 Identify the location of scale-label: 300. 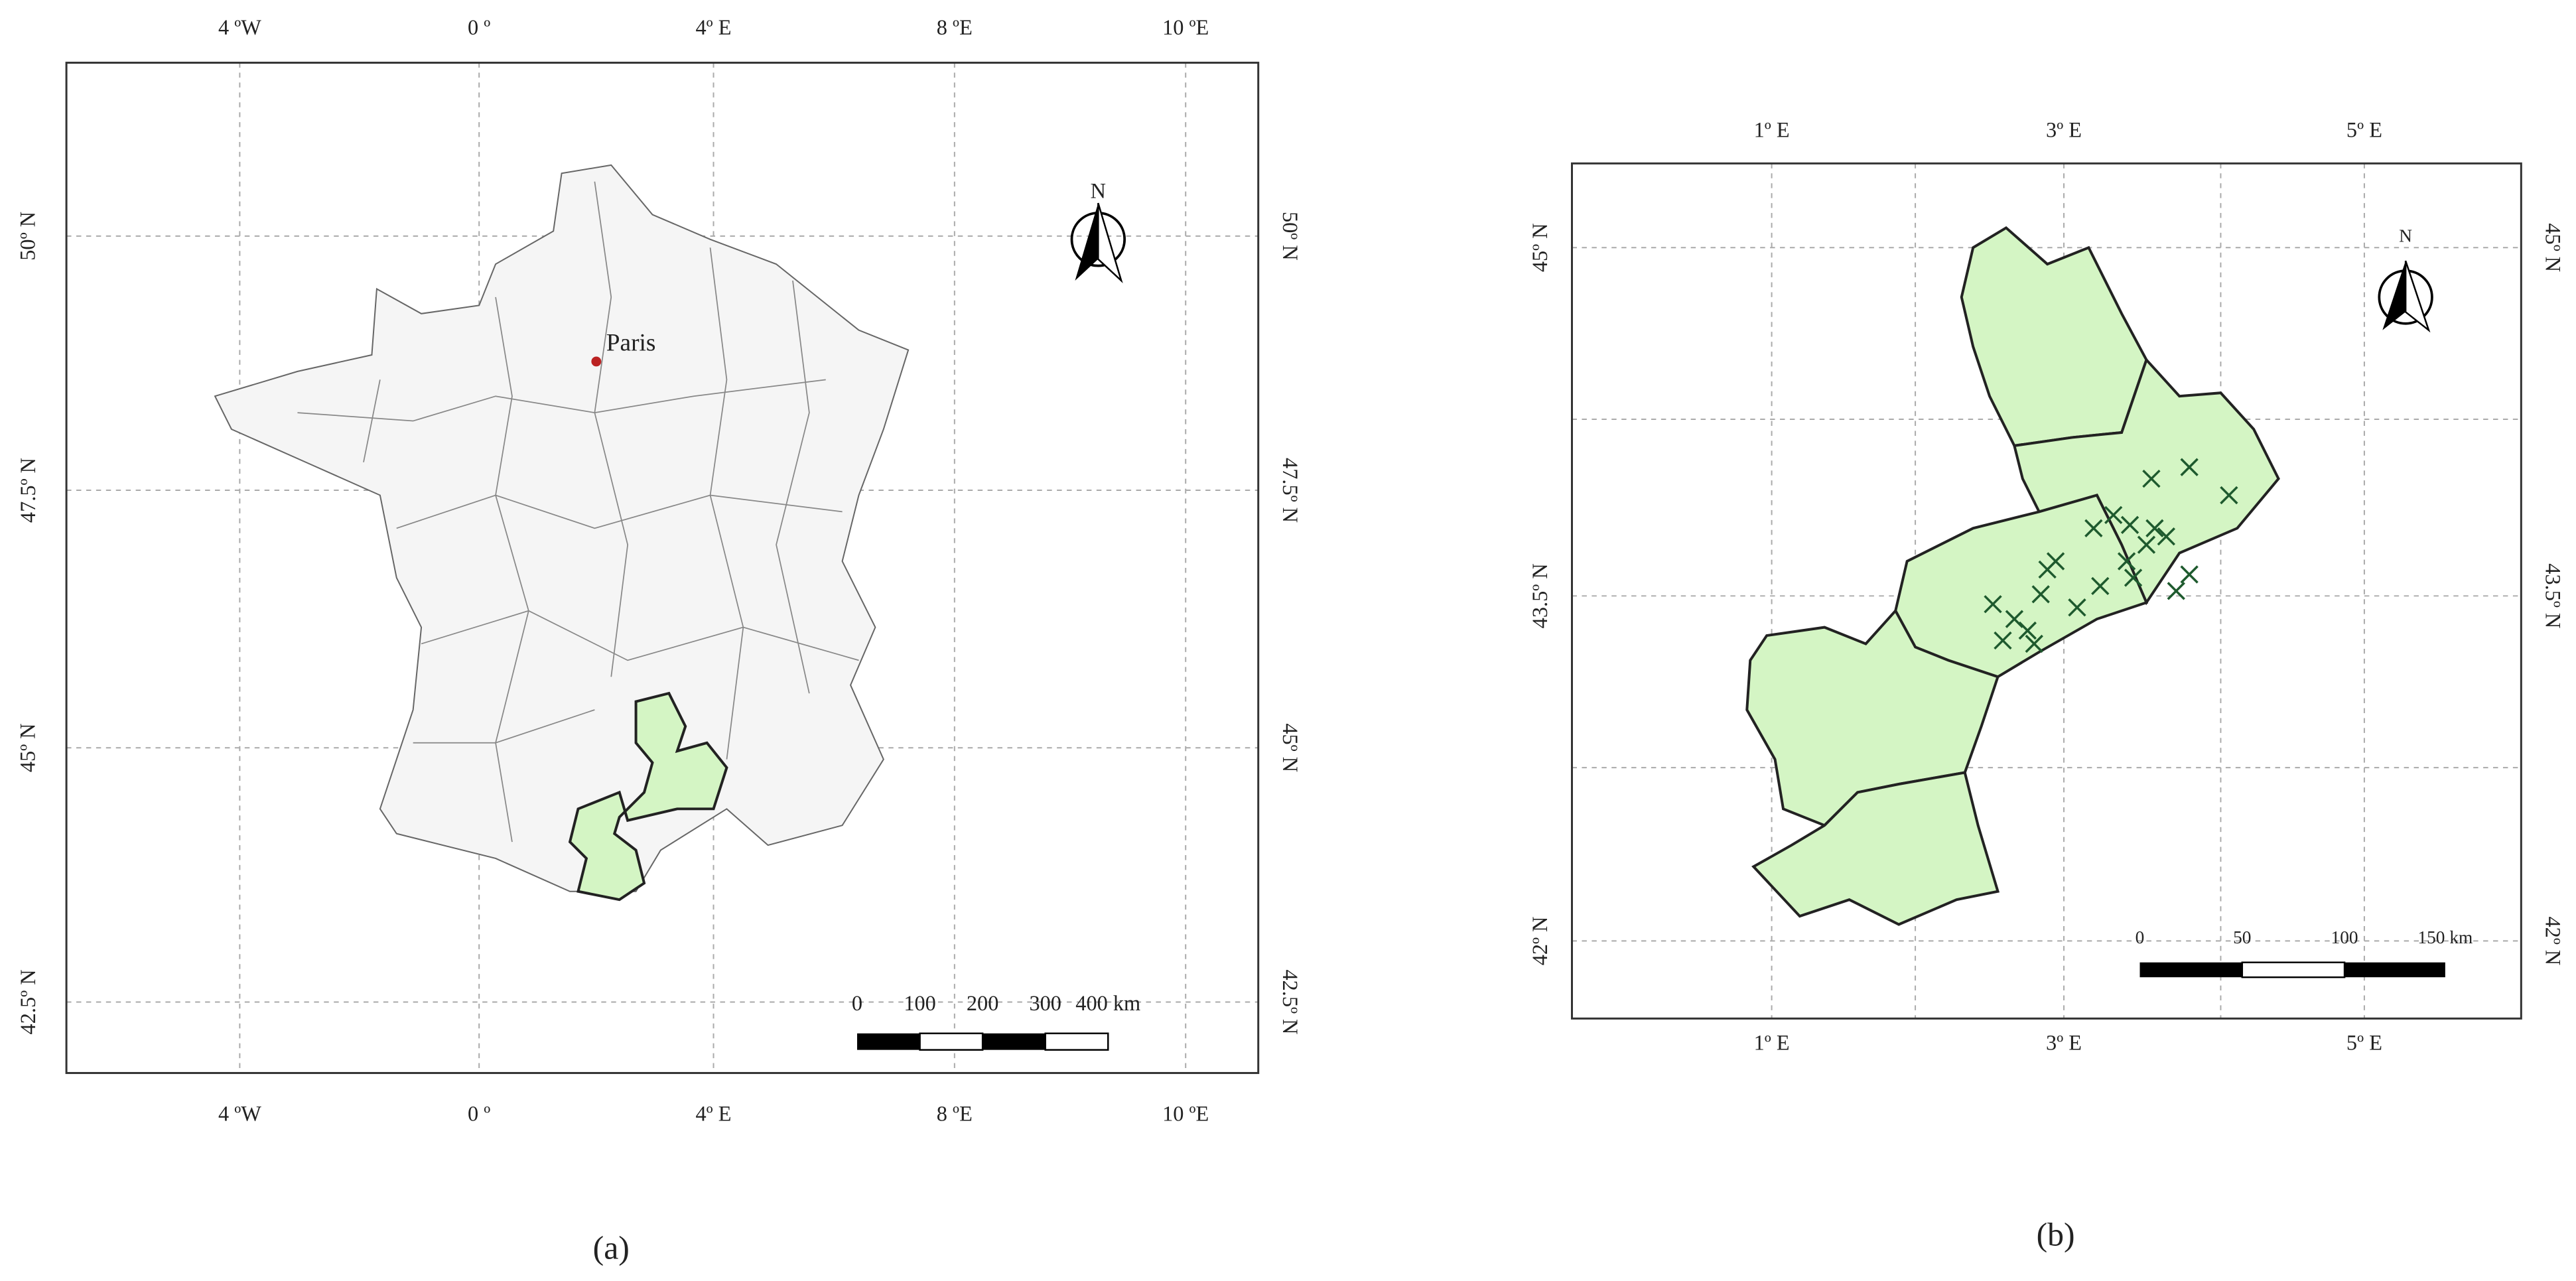
(1045, 1003).